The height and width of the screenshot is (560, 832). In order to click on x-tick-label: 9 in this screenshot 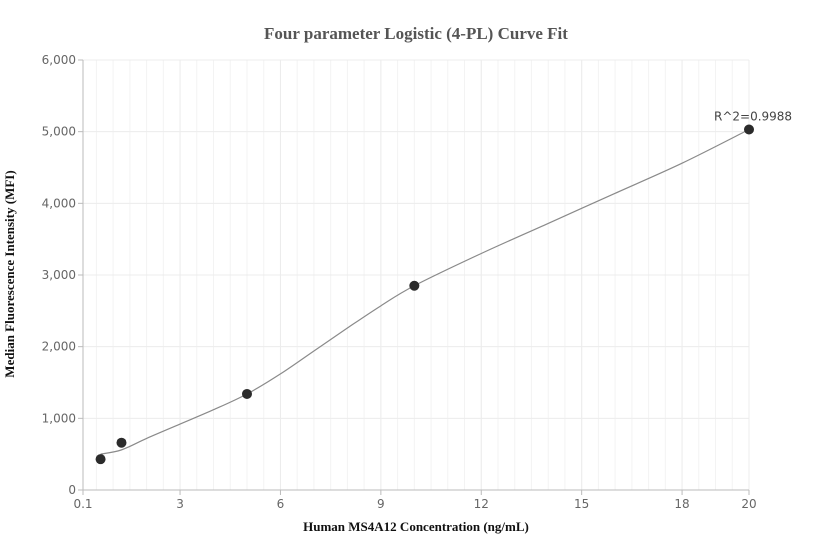, I will do `click(381, 504)`.